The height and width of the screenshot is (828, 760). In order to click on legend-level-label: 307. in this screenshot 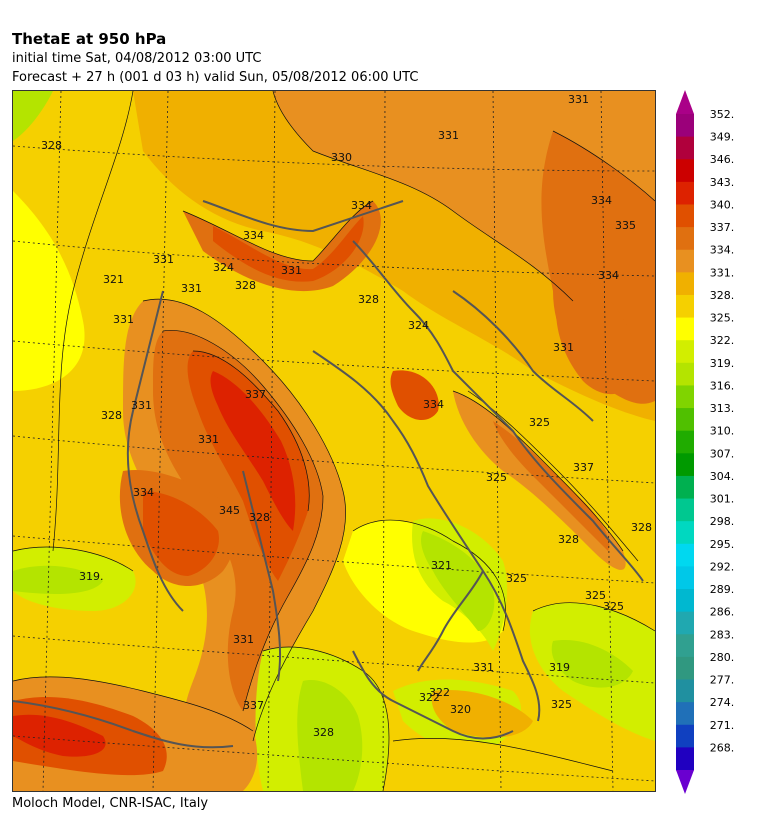, I will do `click(722, 453)`.